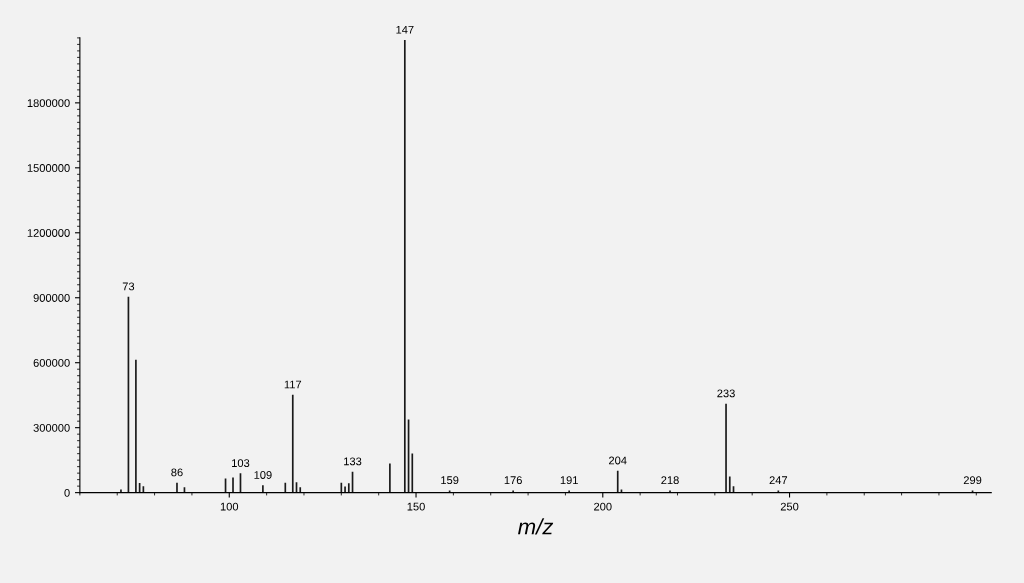 This screenshot has height=583, width=1024. I want to click on annotation: 117, so click(293, 384).